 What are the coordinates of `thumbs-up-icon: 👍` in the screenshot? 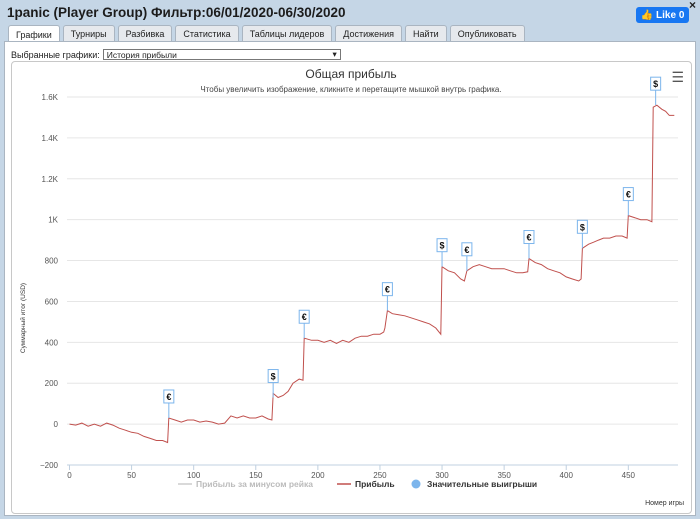 It's located at (647, 15).